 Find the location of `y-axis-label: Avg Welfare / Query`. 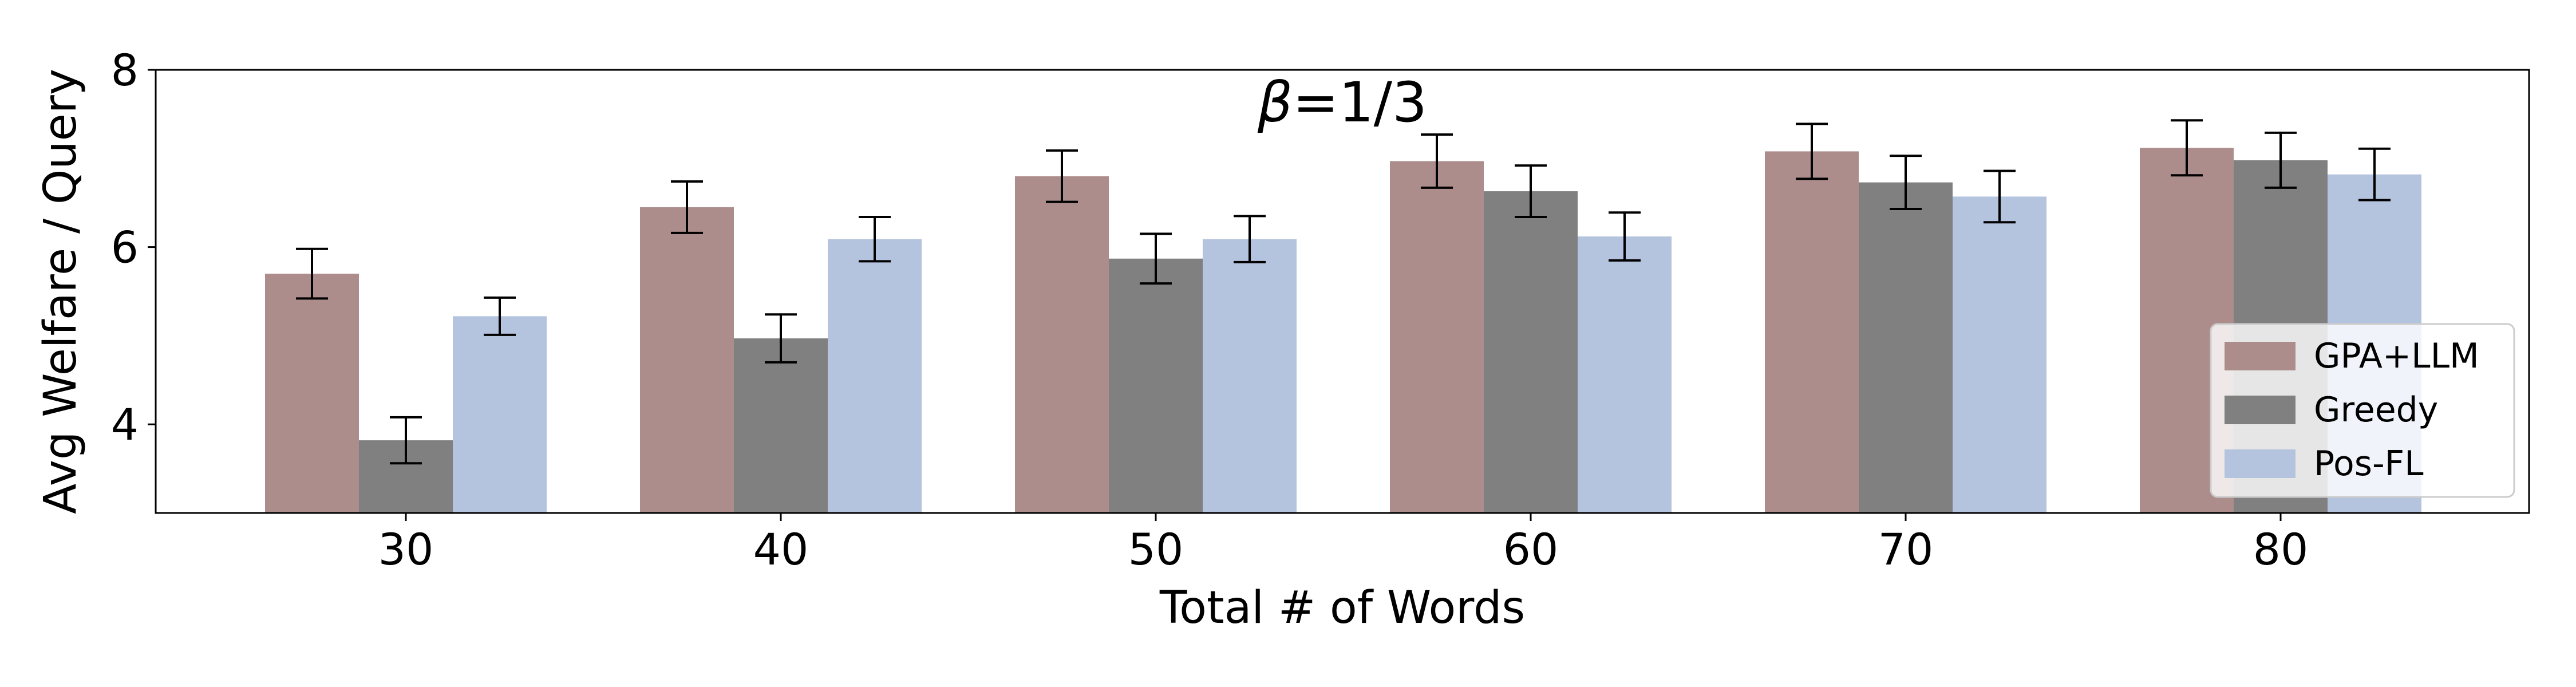

y-axis-label: Avg Welfare / Query is located at coordinates (60, 291).